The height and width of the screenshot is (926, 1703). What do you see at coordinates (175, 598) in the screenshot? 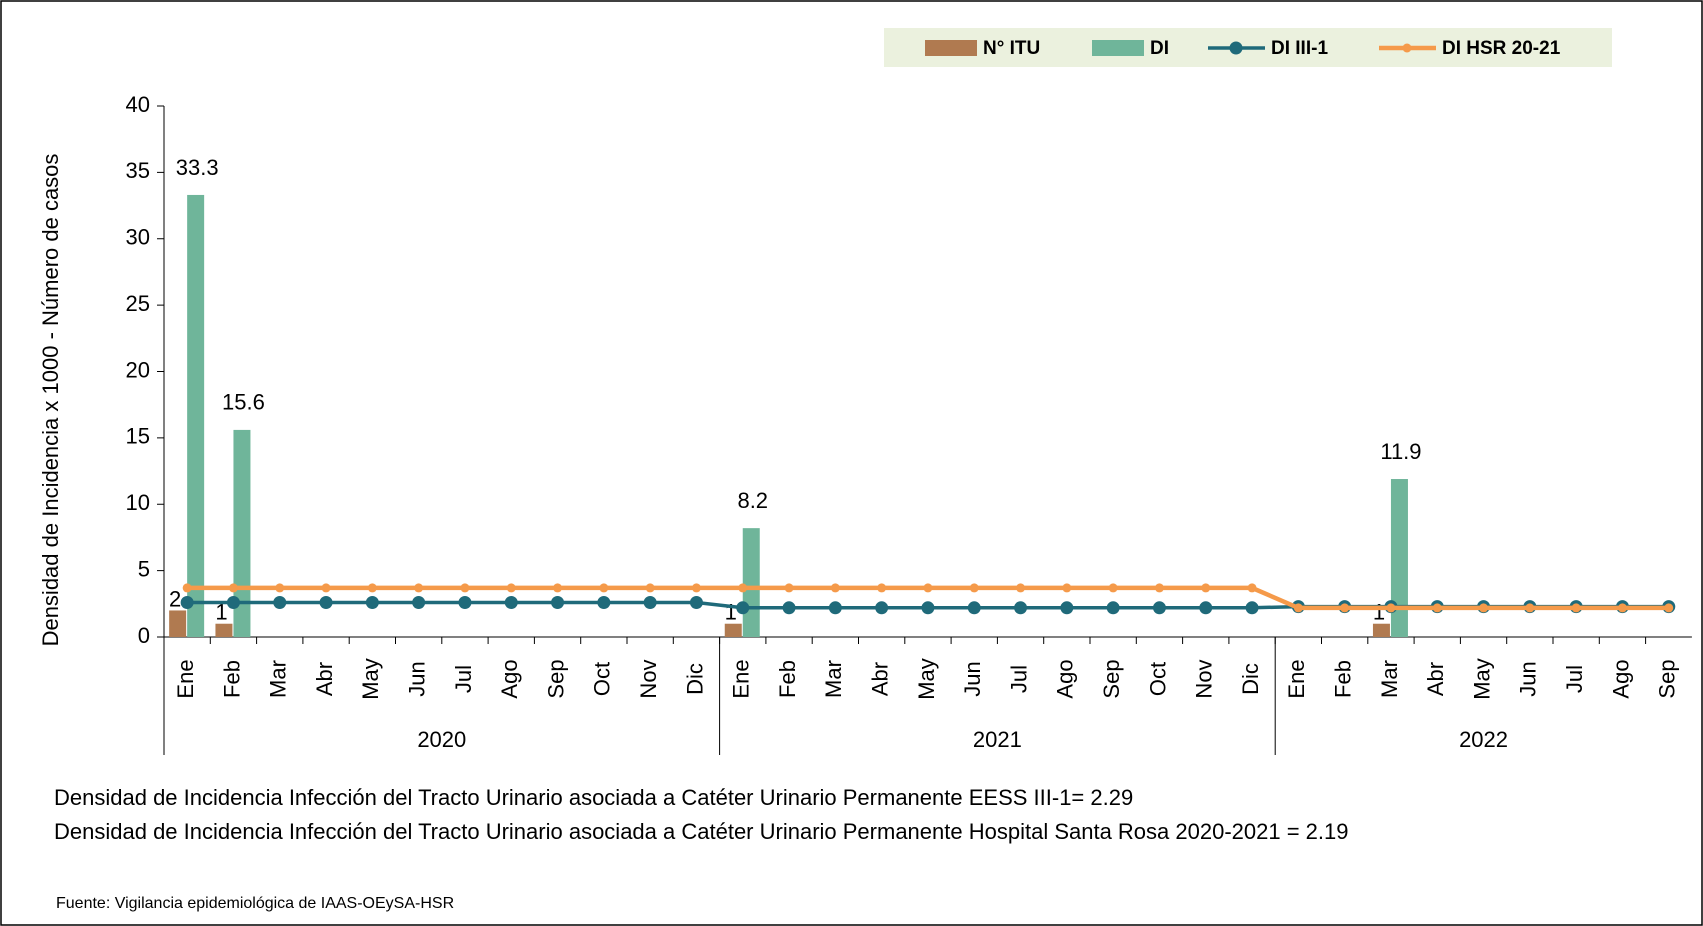
I see `data-label: 2` at bounding box center [175, 598].